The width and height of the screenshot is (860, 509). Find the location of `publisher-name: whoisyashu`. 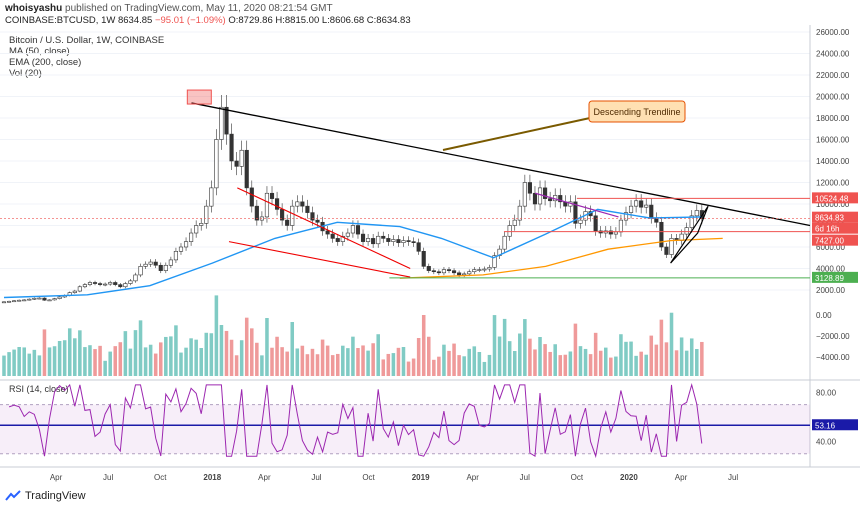

publisher-name: whoisyashu is located at coordinates (34, 8).